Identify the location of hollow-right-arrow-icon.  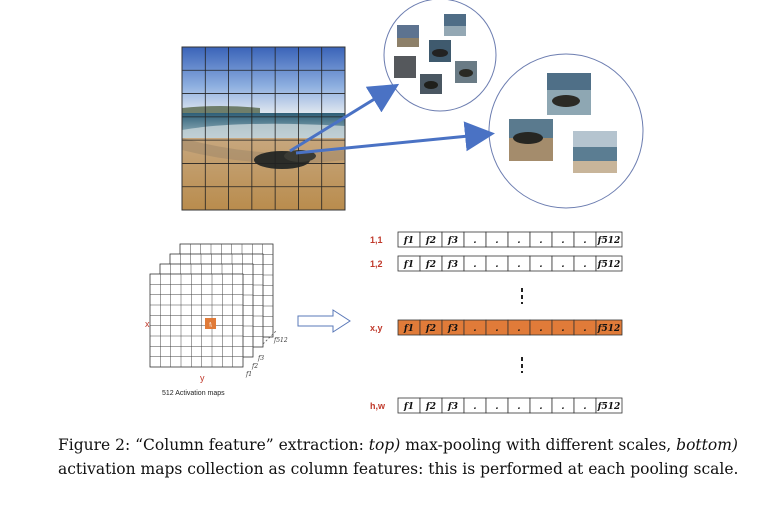
(324, 321).